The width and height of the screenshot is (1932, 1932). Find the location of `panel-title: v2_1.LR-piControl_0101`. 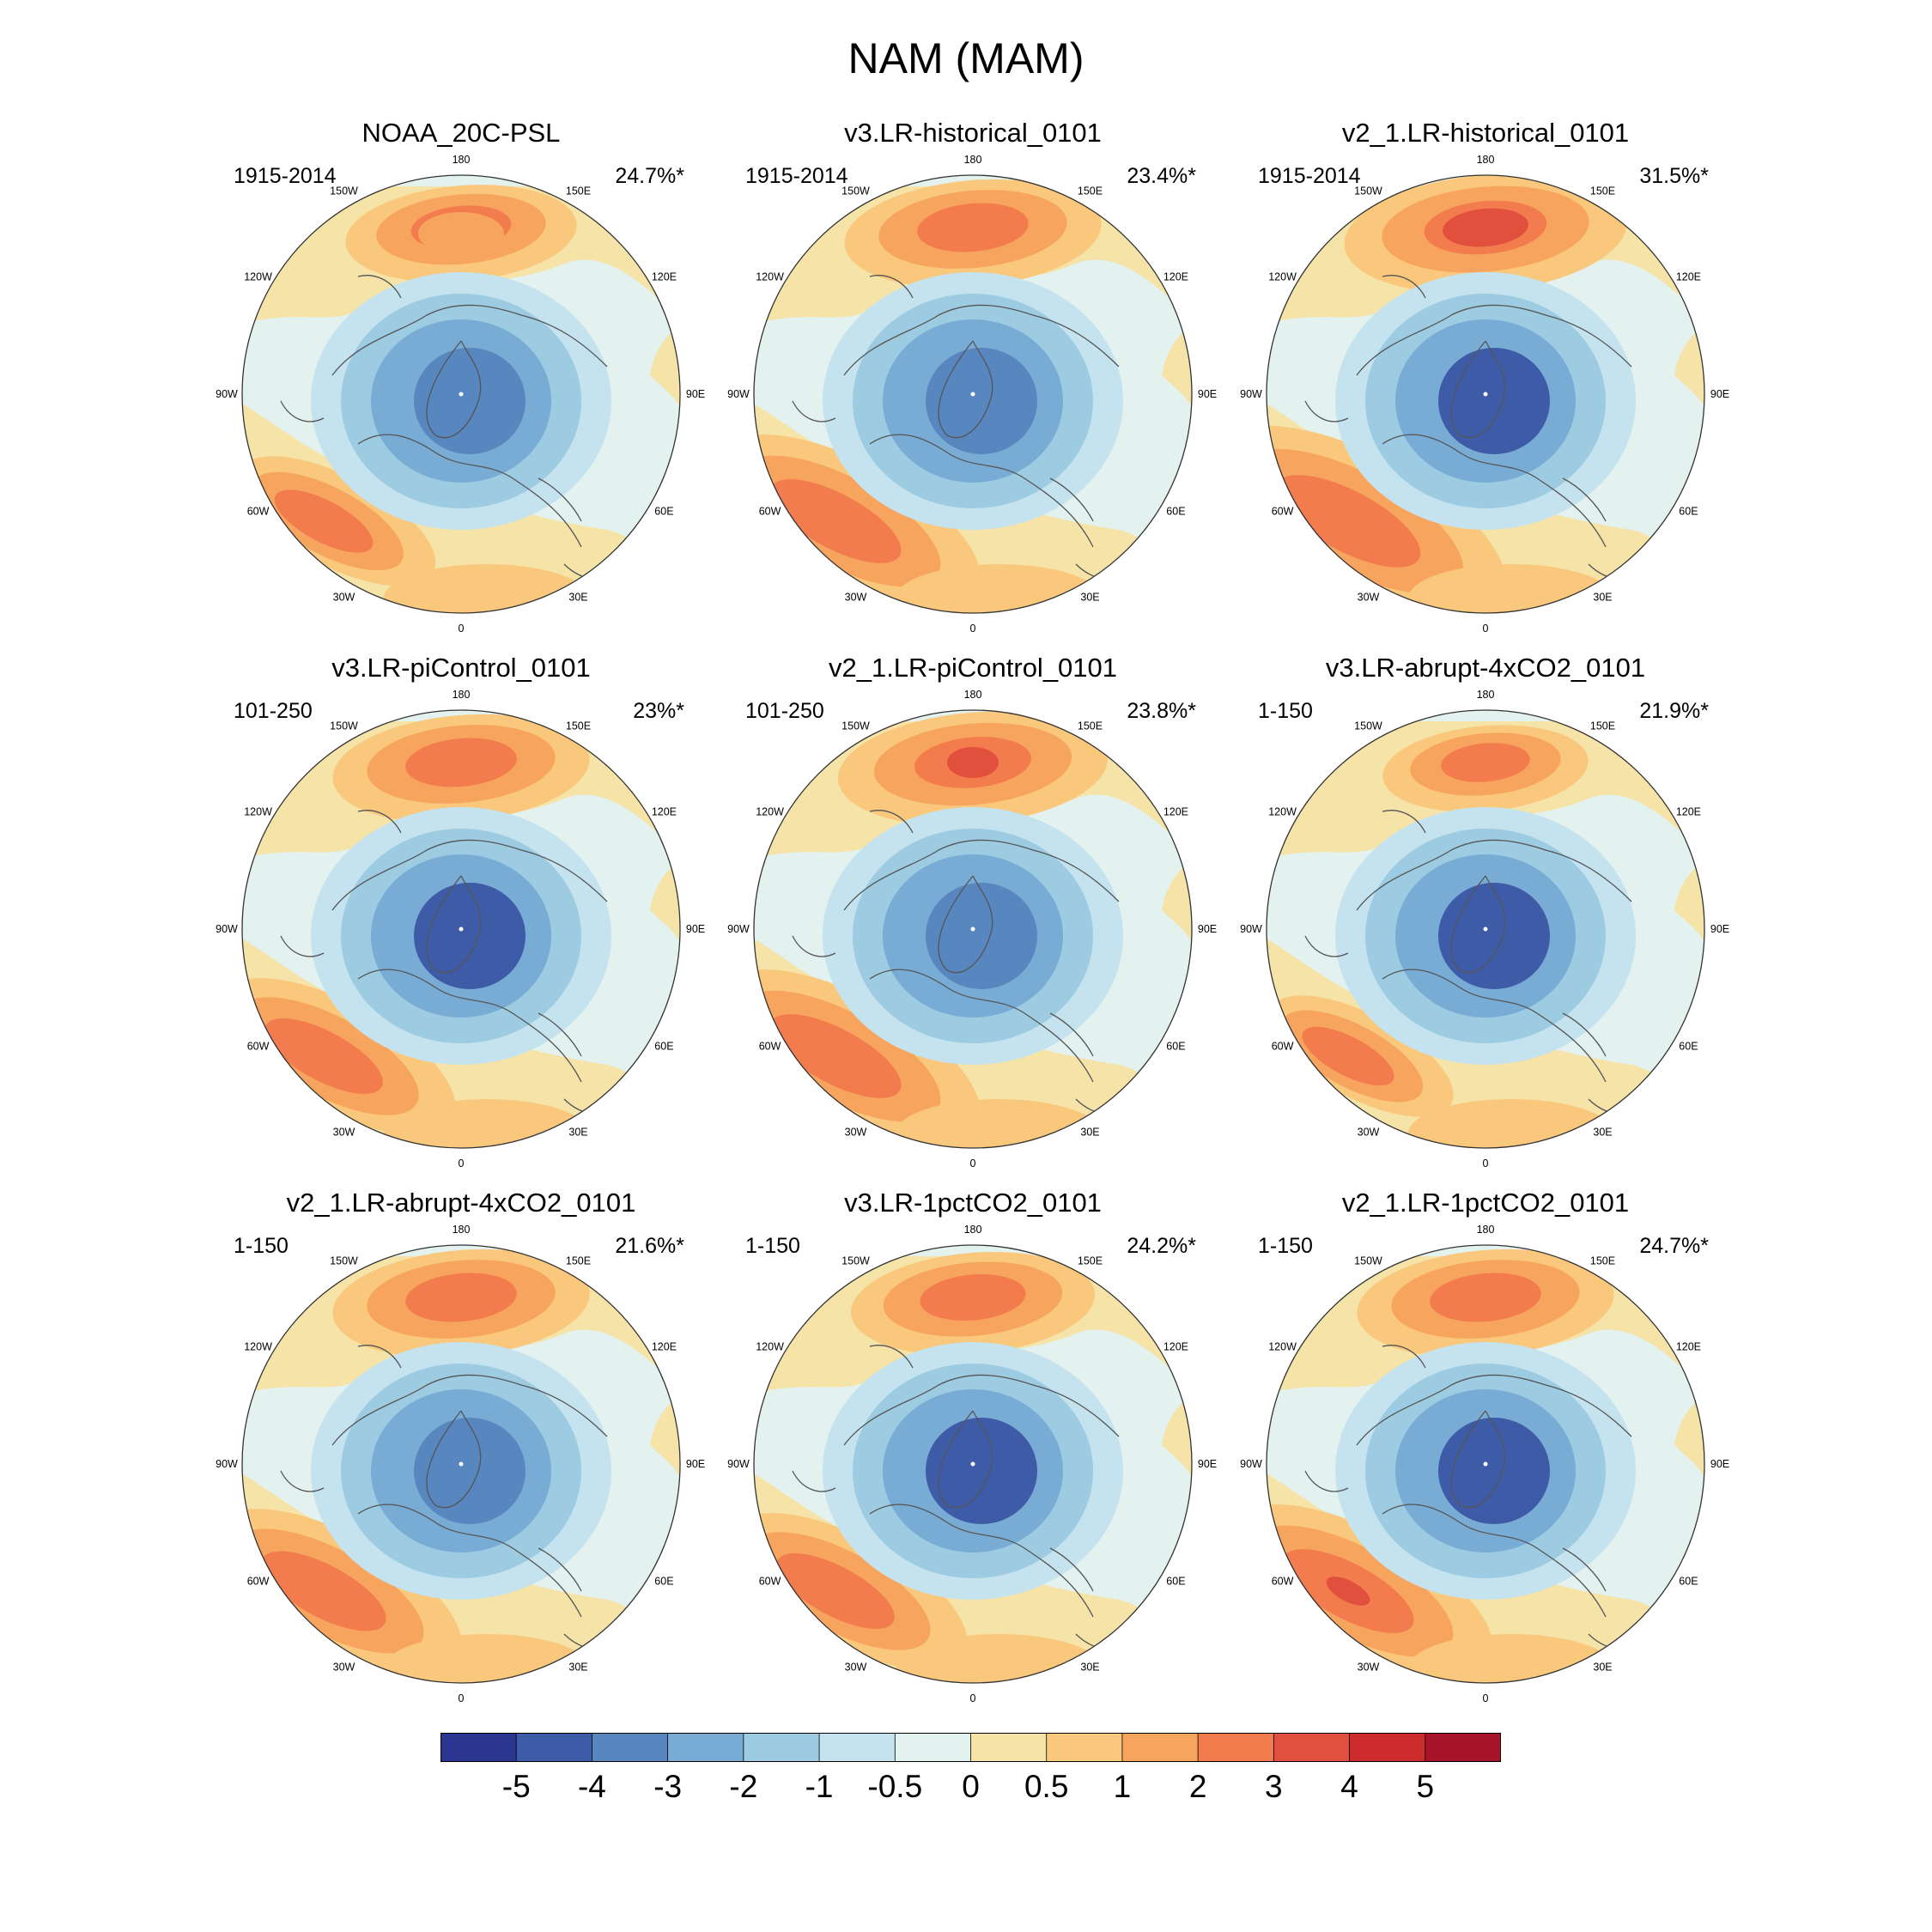

panel-title: v2_1.LR-piControl_0101 is located at coordinates (973, 668).